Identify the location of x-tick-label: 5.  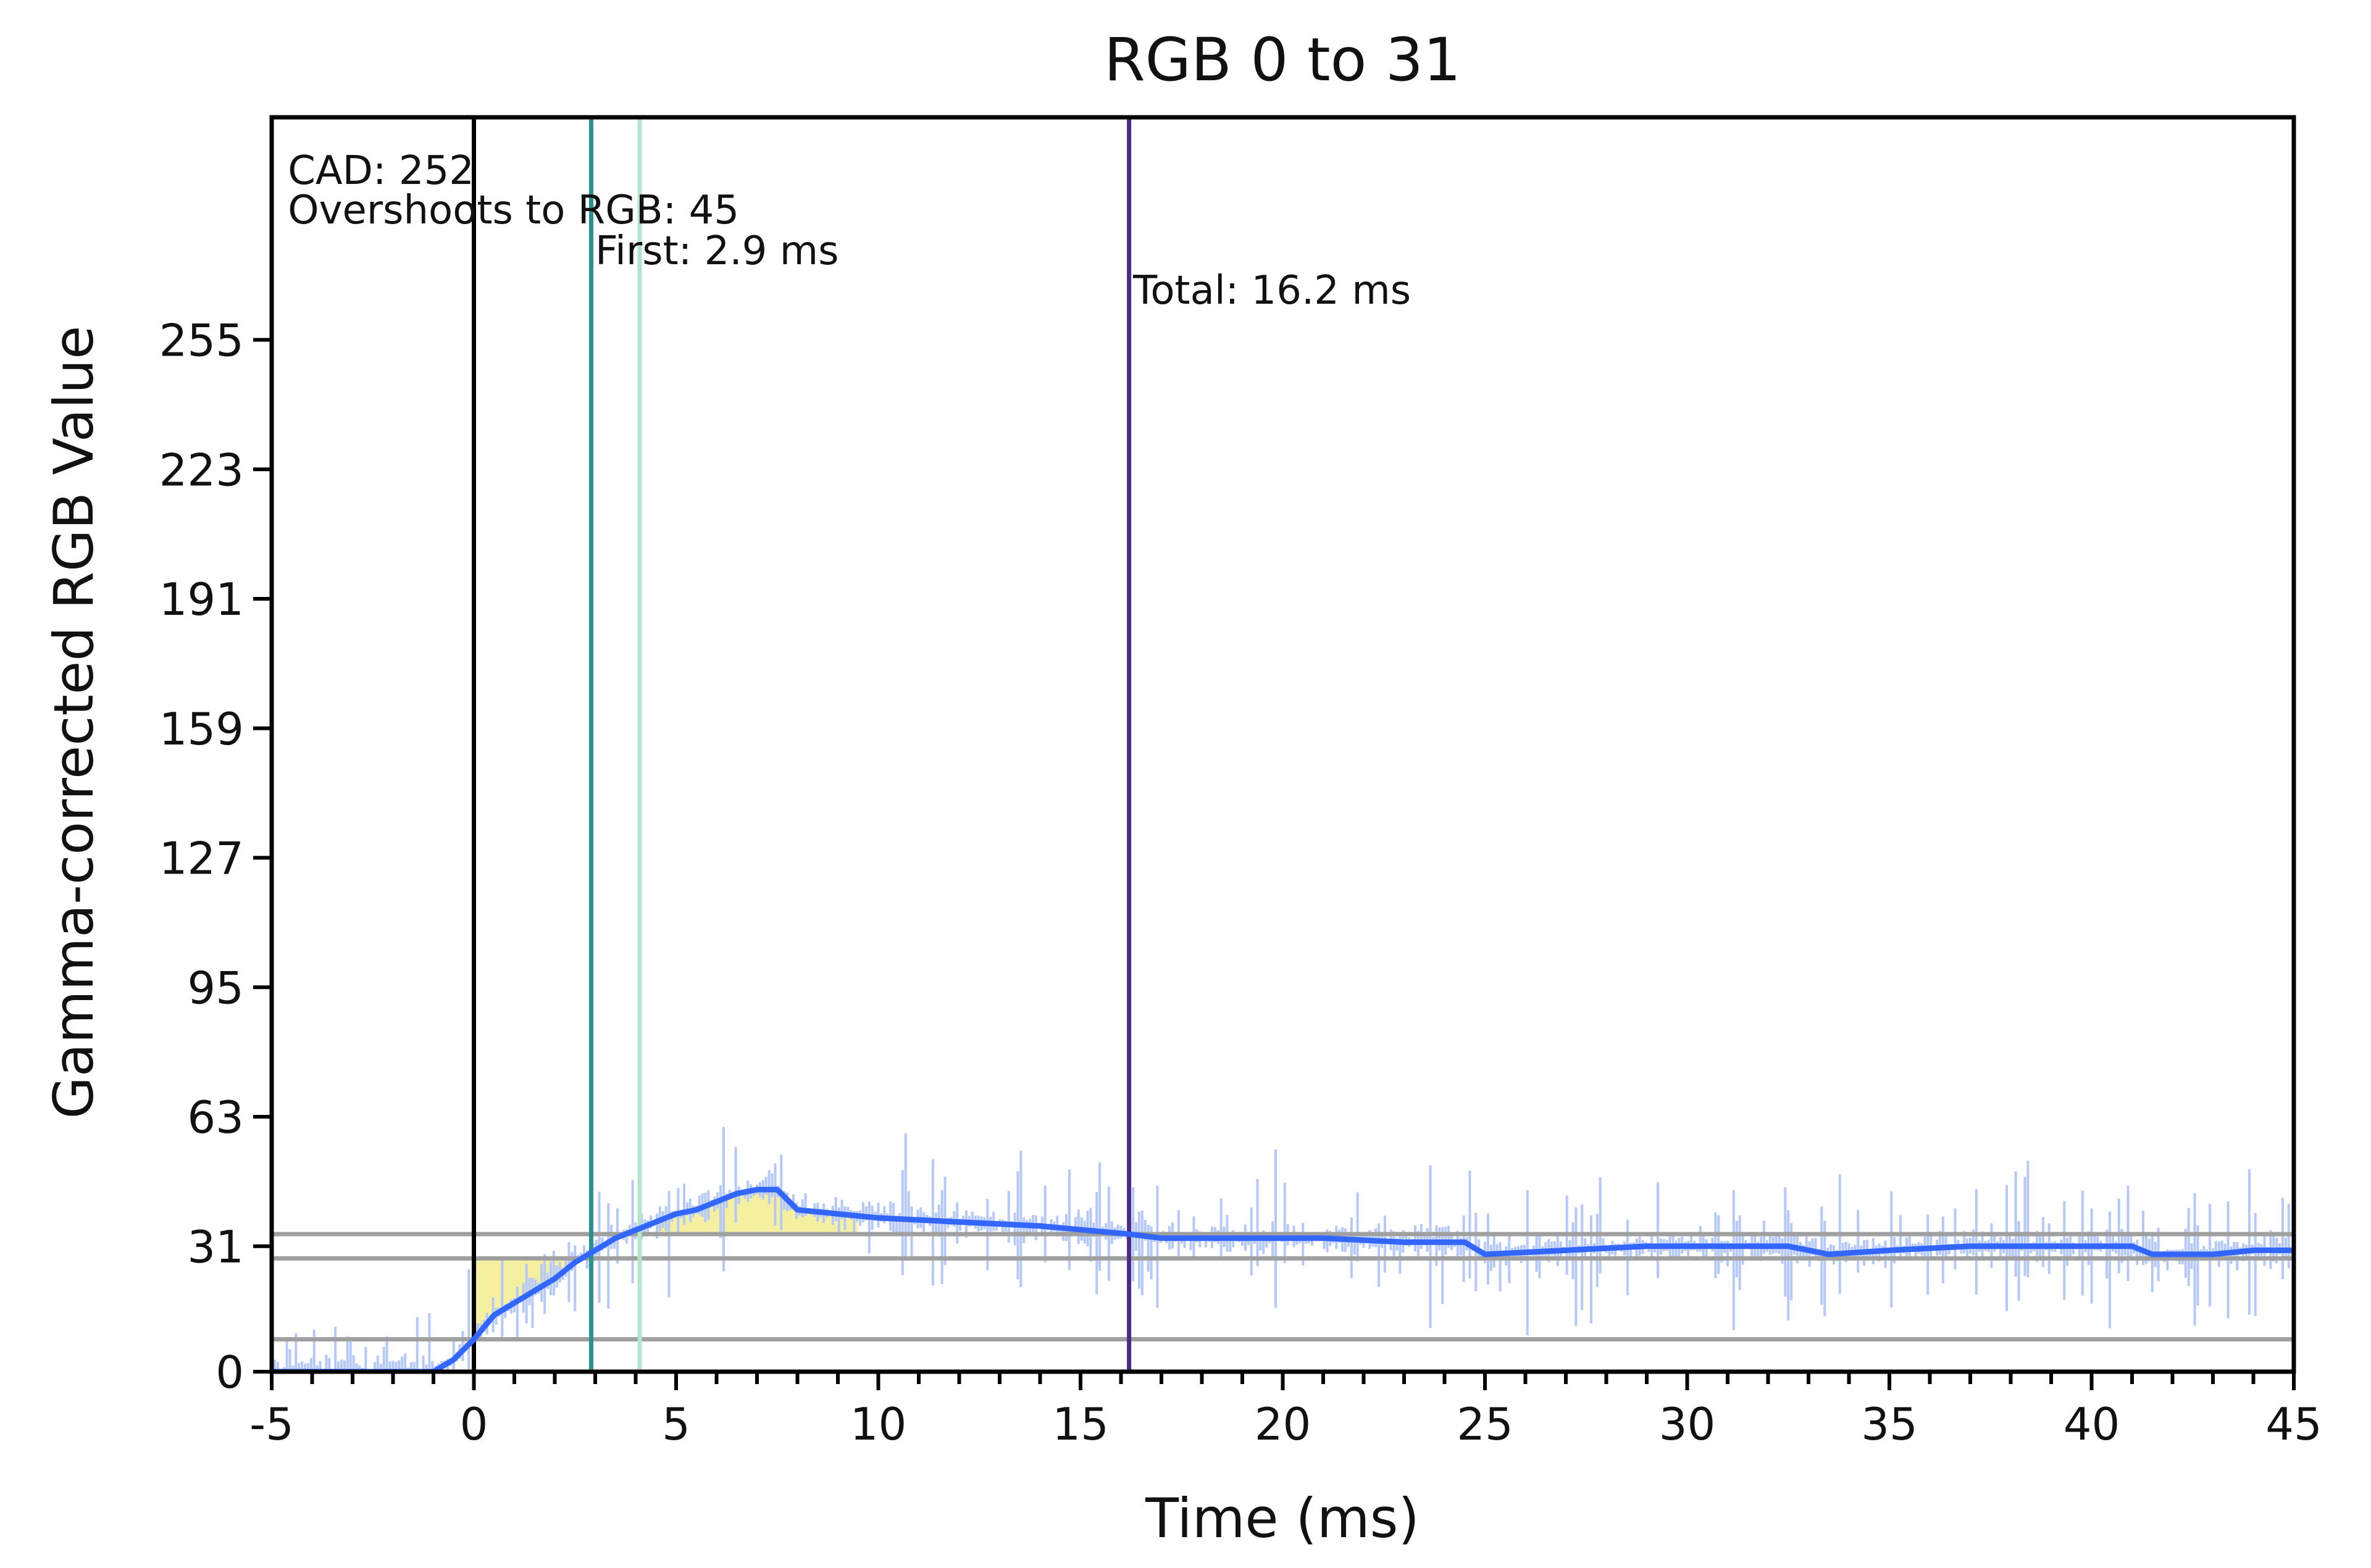
(676, 1424).